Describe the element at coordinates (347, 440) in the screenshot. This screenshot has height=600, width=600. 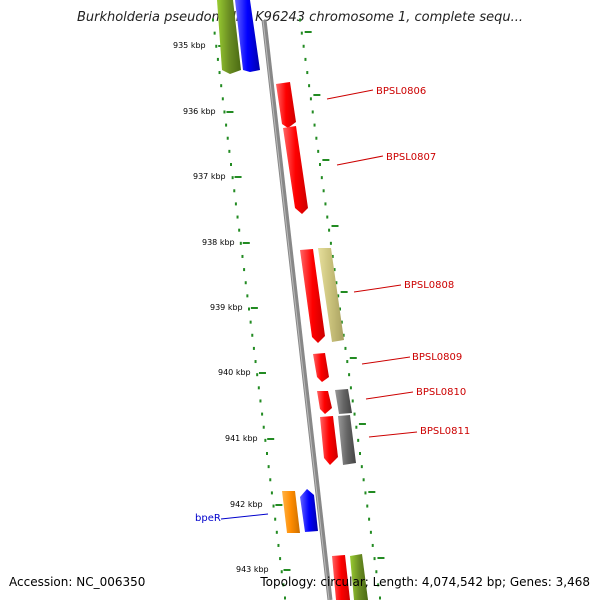
I see `gene-bpsl0811-gray` at that location.